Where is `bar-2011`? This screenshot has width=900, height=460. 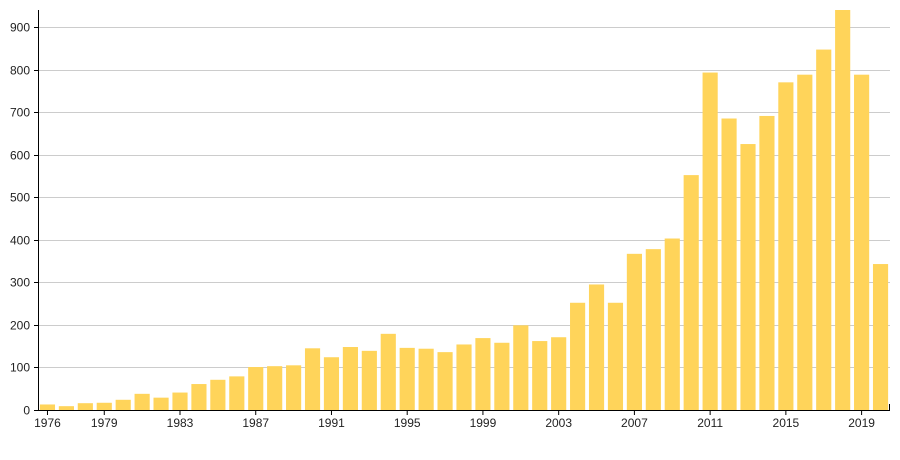
bar-2011 is located at coordinates (710, 241).